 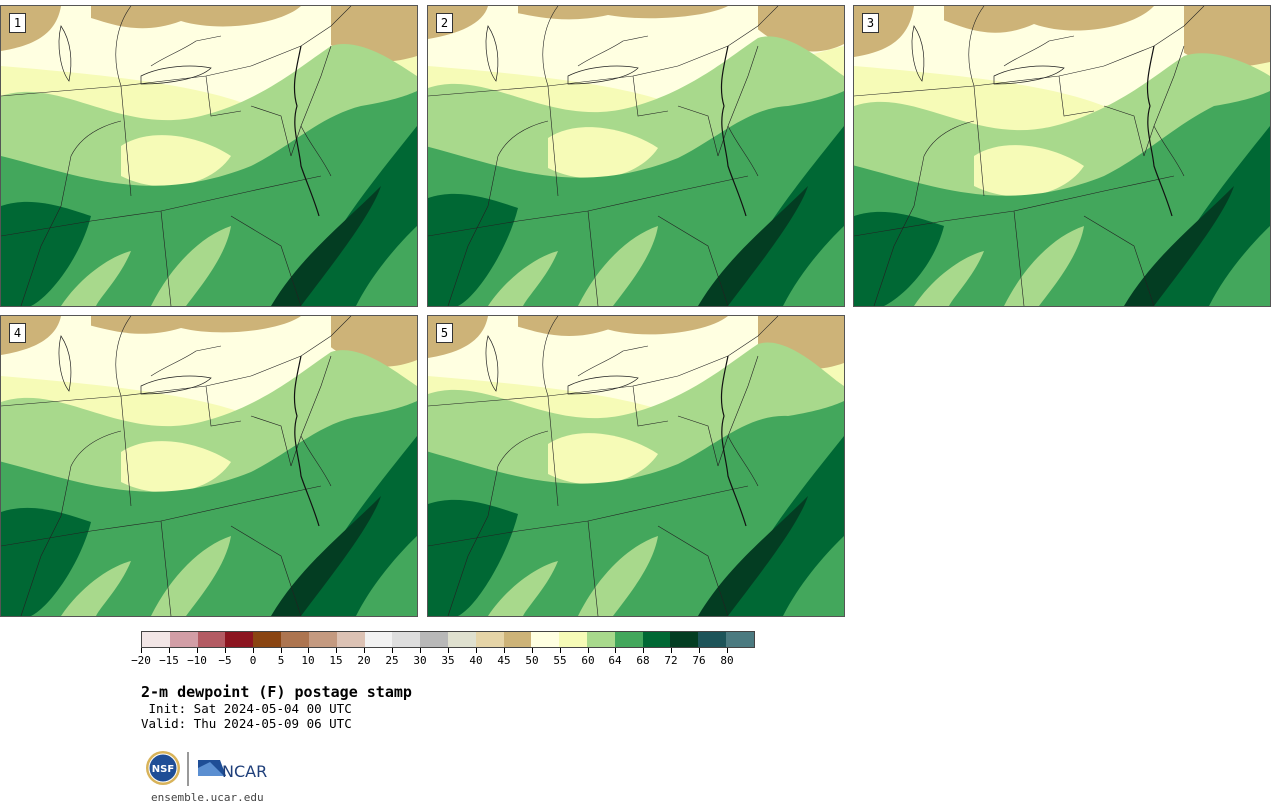 I want to click on colorbar-tick-label: 20, so click(x=364, y=660).